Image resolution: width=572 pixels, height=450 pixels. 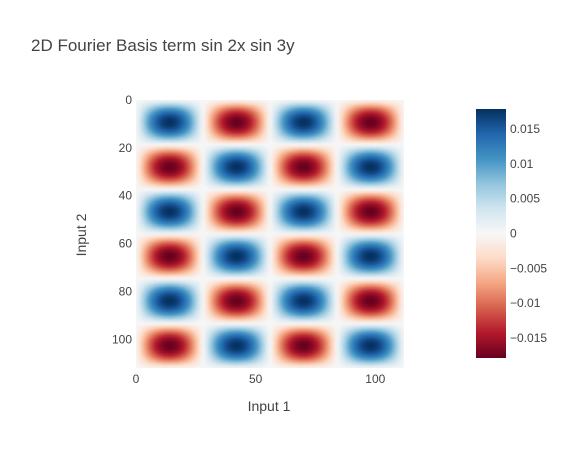 I want to click on colorbar: 0.015 0.01 0.005 0 −0.005 −0.01 −0.015, so click(x=511, y=233).